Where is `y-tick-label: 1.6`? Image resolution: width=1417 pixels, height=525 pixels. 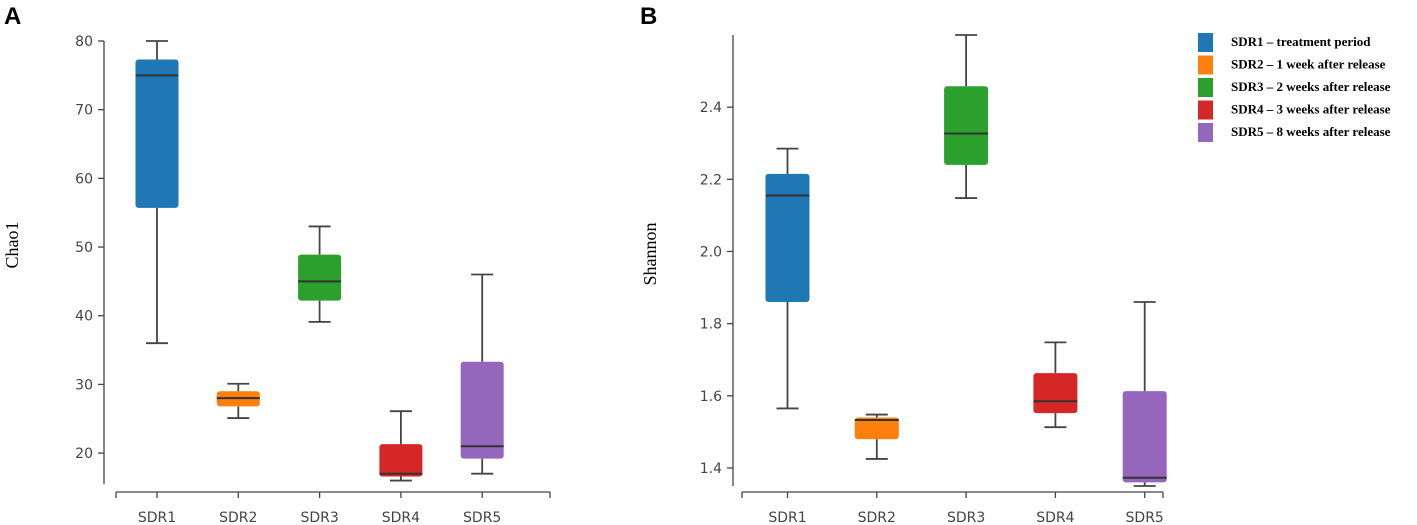
y-tick-label: 1.6 is located at coordinates (711, 397).